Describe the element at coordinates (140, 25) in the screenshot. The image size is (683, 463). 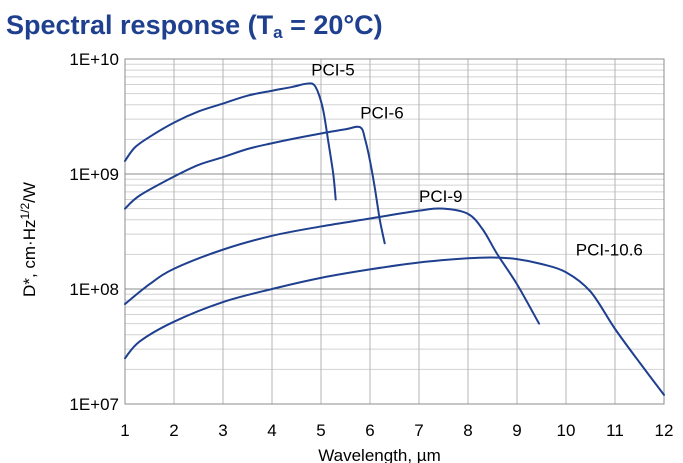
I see `chart-title-main: Spectral response (T` at that location.